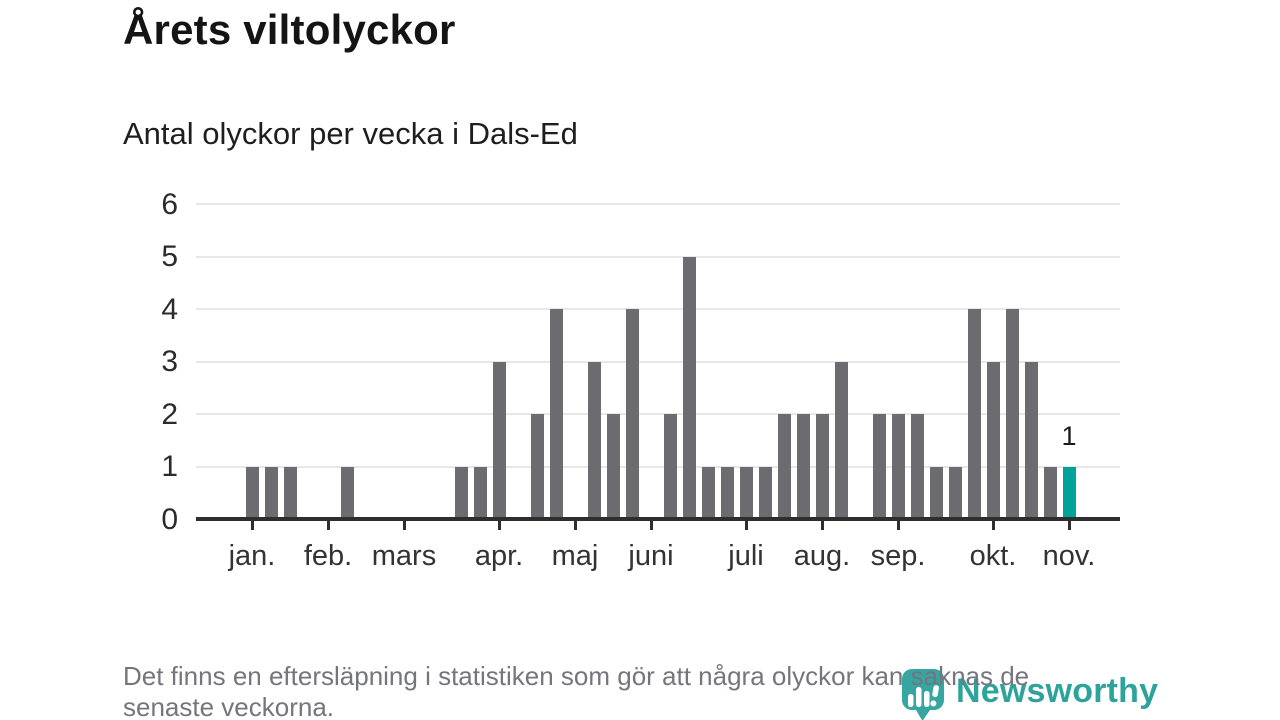 The height and width of the screenshot is (720, 1280). Describe the element at coordinates (923, 694) in the screenshot. I see `newsworthy-pin-icon` at that location.